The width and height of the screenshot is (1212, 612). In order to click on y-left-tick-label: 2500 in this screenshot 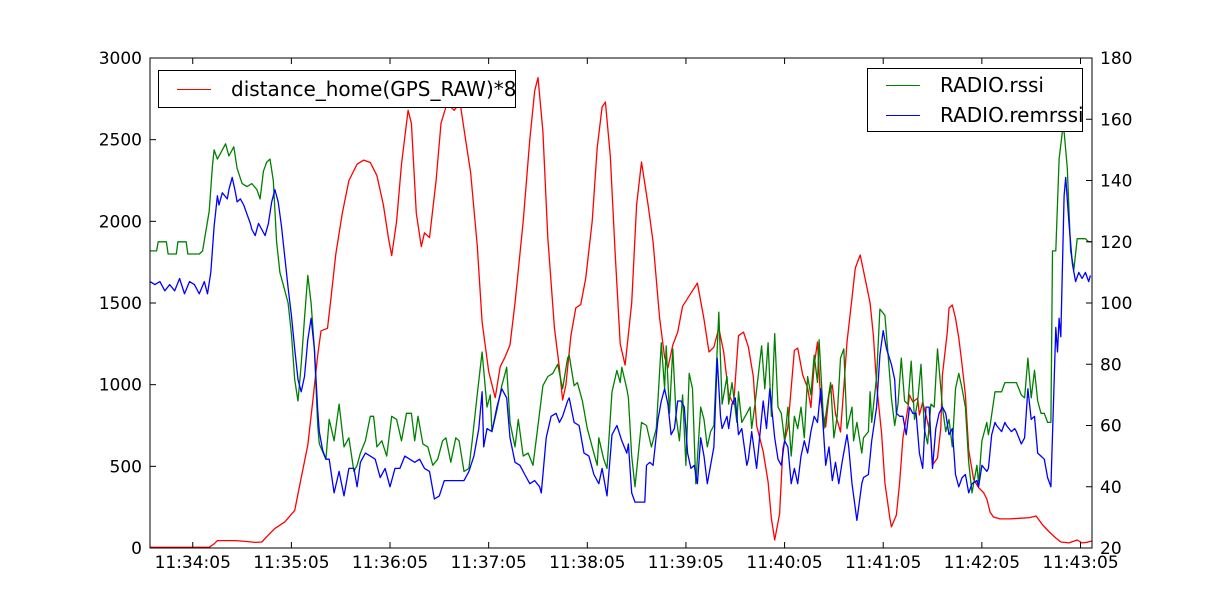, I will do `click(120, 141)`.